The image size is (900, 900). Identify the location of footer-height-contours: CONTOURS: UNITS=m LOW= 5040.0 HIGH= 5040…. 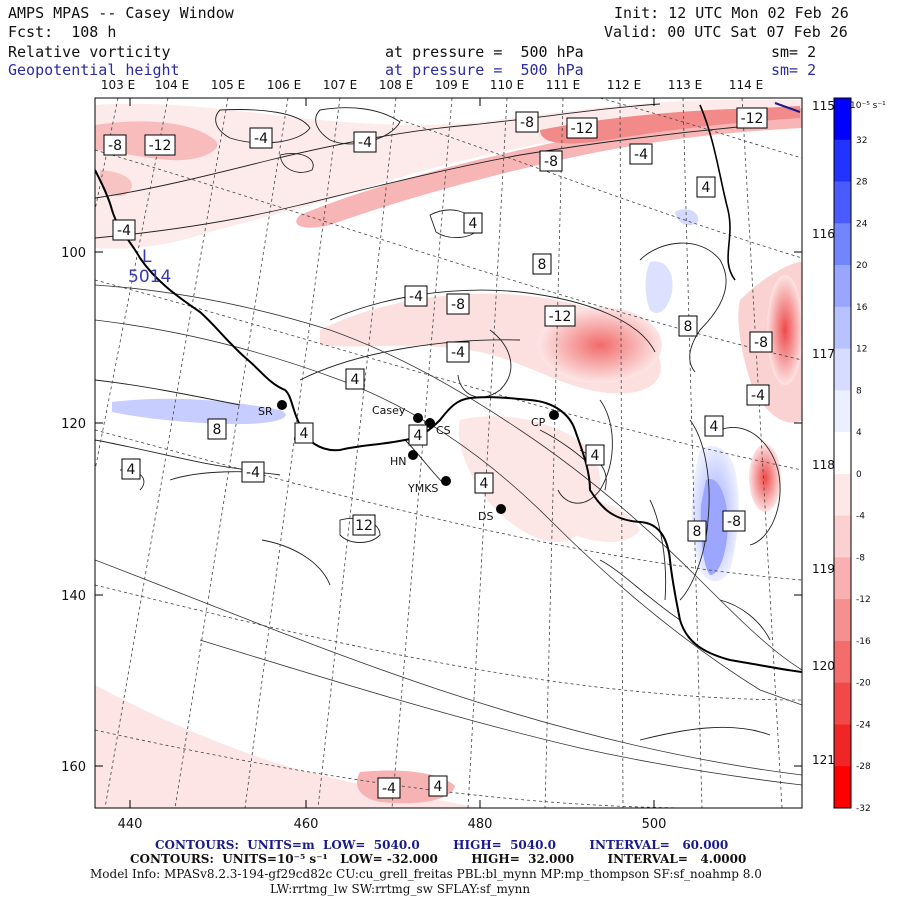
(442, 845).